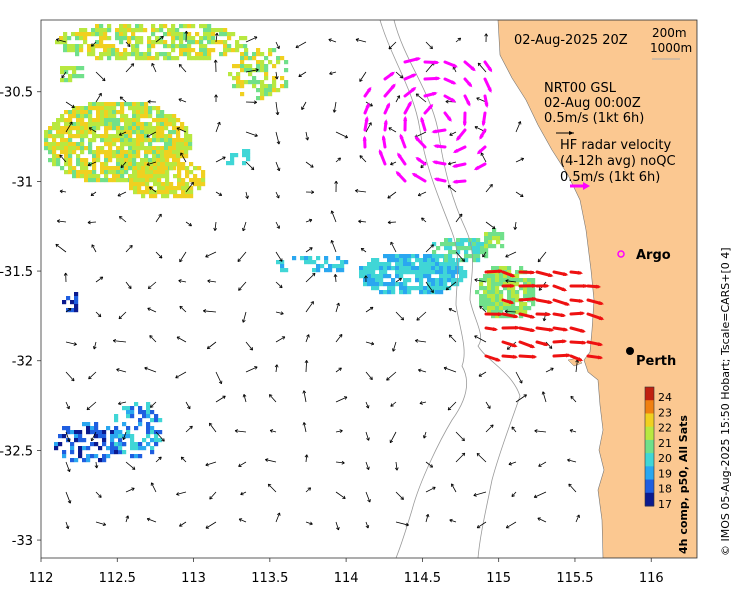 The width and height of the screenshot is (740, 592). Describe the element at coordinates (649, 473) in the screenshot. I see `colorbar-segment` at that location.